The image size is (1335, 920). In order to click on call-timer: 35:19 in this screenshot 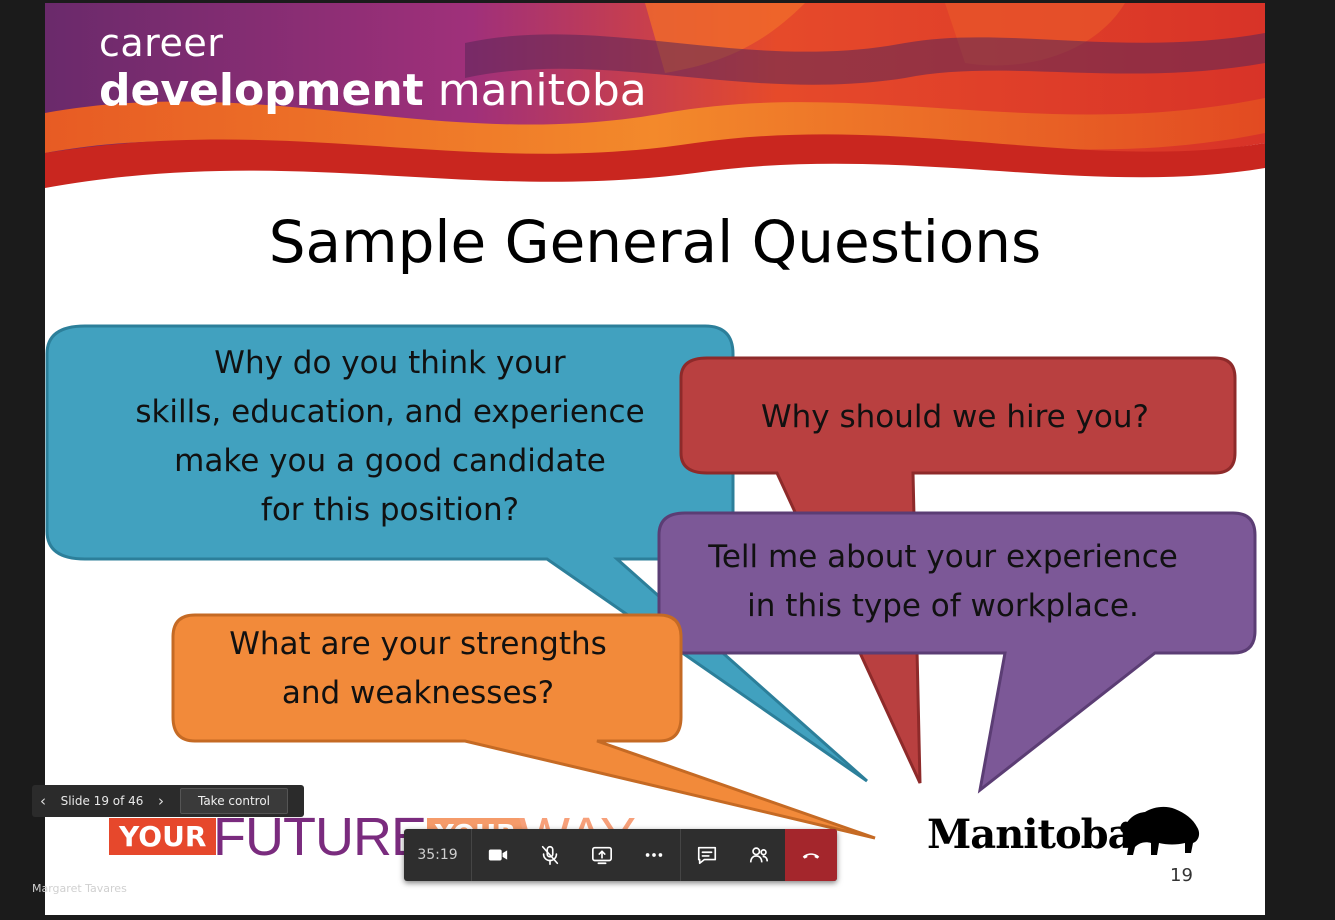, I will do `click(438, 855)`.